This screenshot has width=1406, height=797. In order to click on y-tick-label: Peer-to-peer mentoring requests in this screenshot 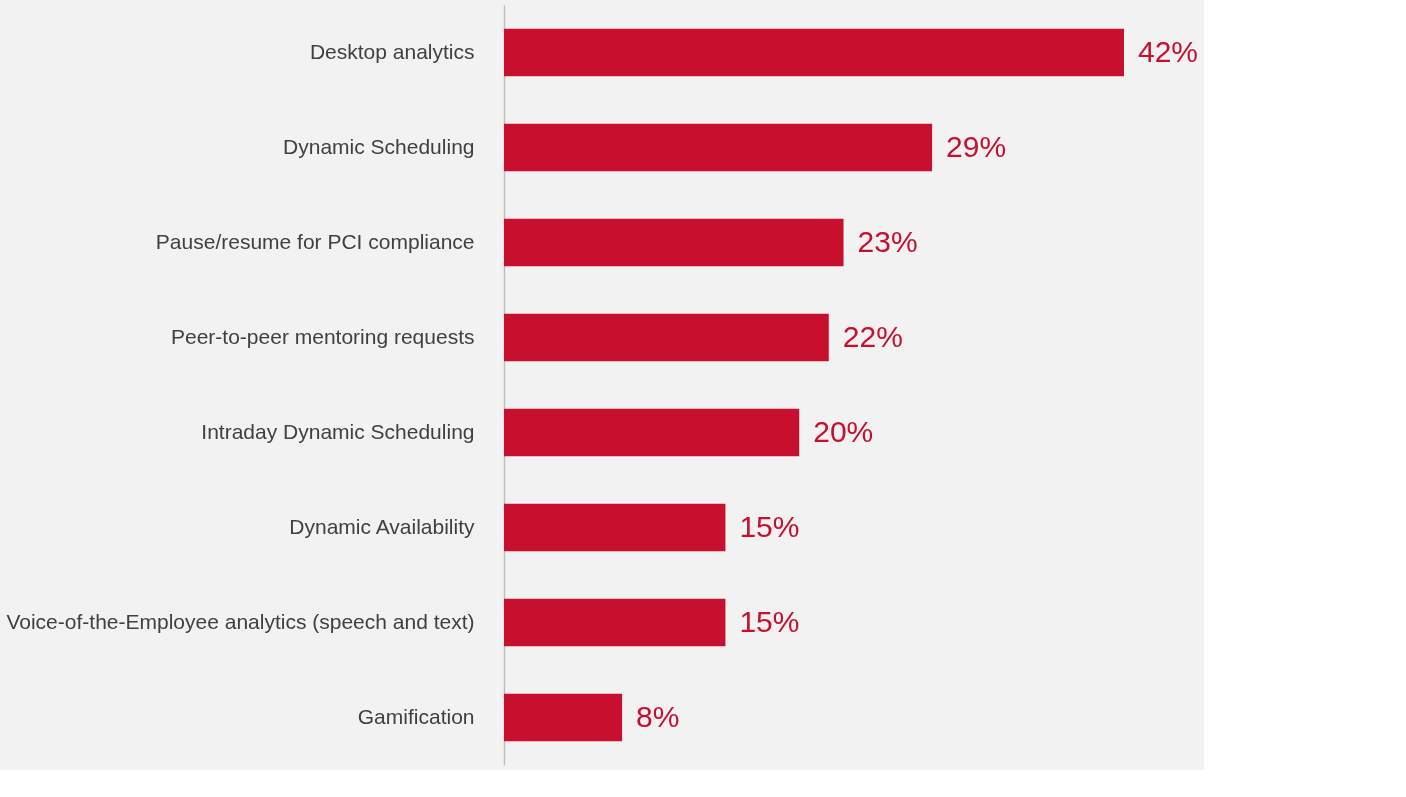, I will do `click(323, 336)`.